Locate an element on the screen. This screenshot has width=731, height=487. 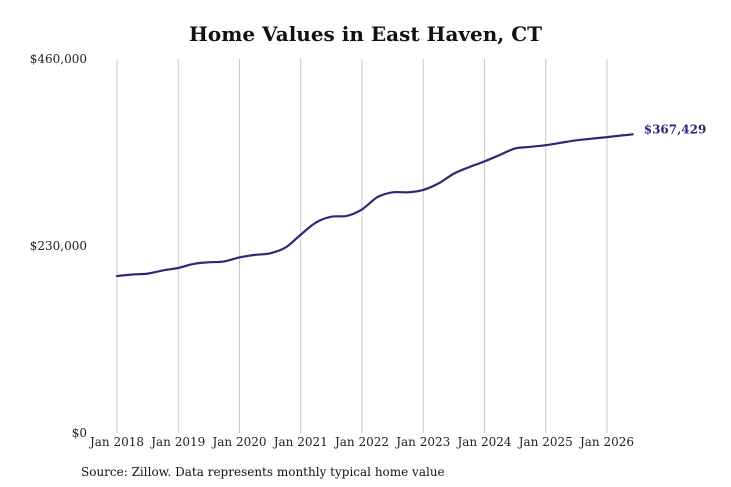
y-tick-label: $230,000 is located at coordinates (58, 246).